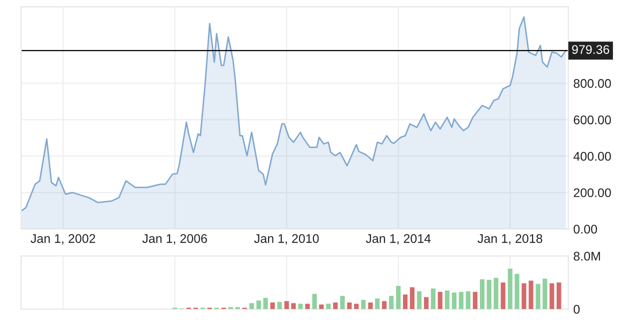 The width and height of the screenshot is (640, 322). What do you see at coordinates (586, 229) in the screenshot?
I see `y-tick-label: 0.00` at bounding box center [586, 229].